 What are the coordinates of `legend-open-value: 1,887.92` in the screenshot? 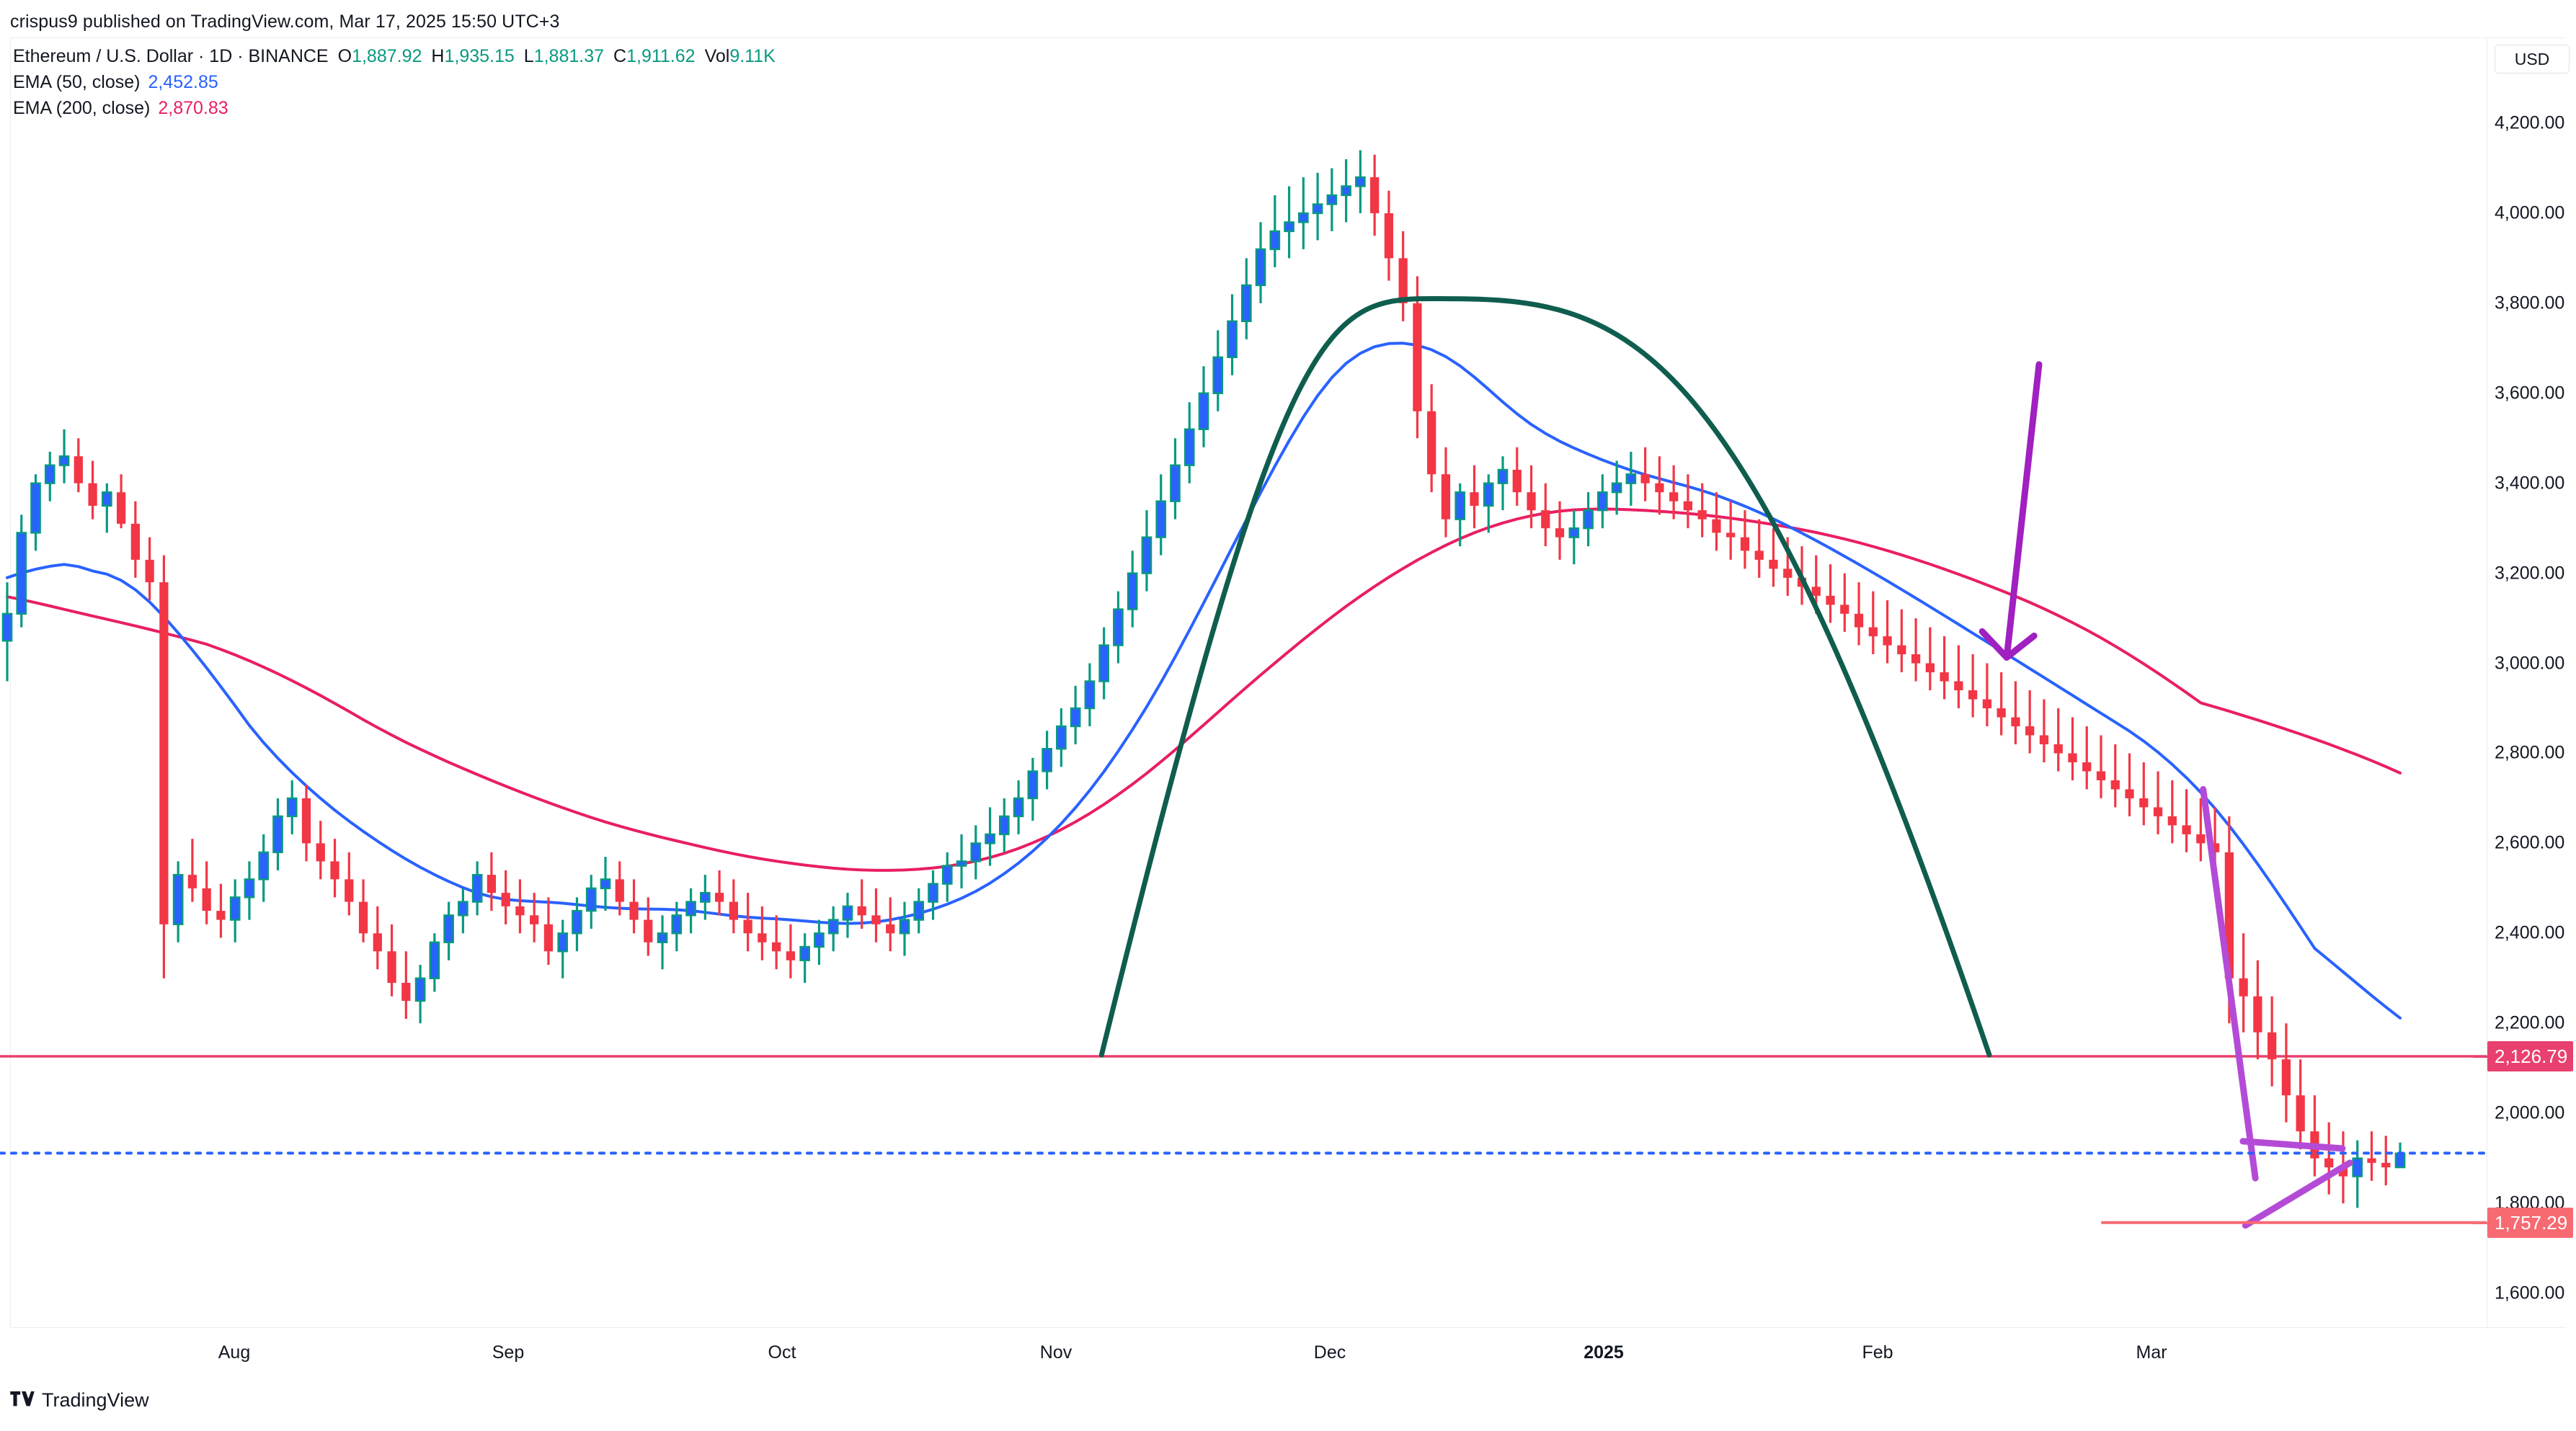 It's located at (387, 56).